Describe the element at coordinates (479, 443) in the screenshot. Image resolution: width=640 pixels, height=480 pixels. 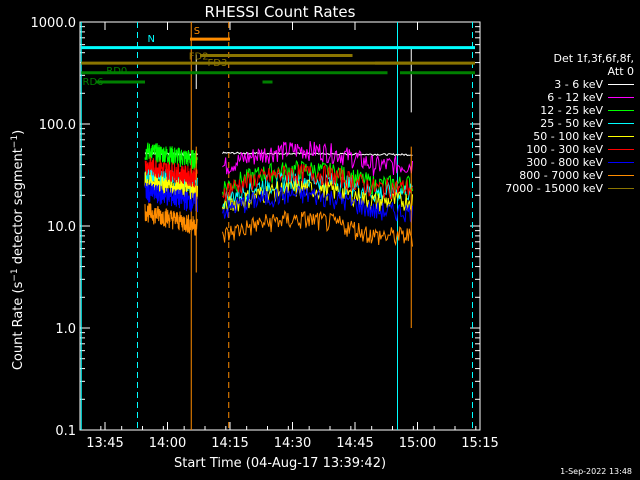
I see `x-tick-label: 15:15` at that location.